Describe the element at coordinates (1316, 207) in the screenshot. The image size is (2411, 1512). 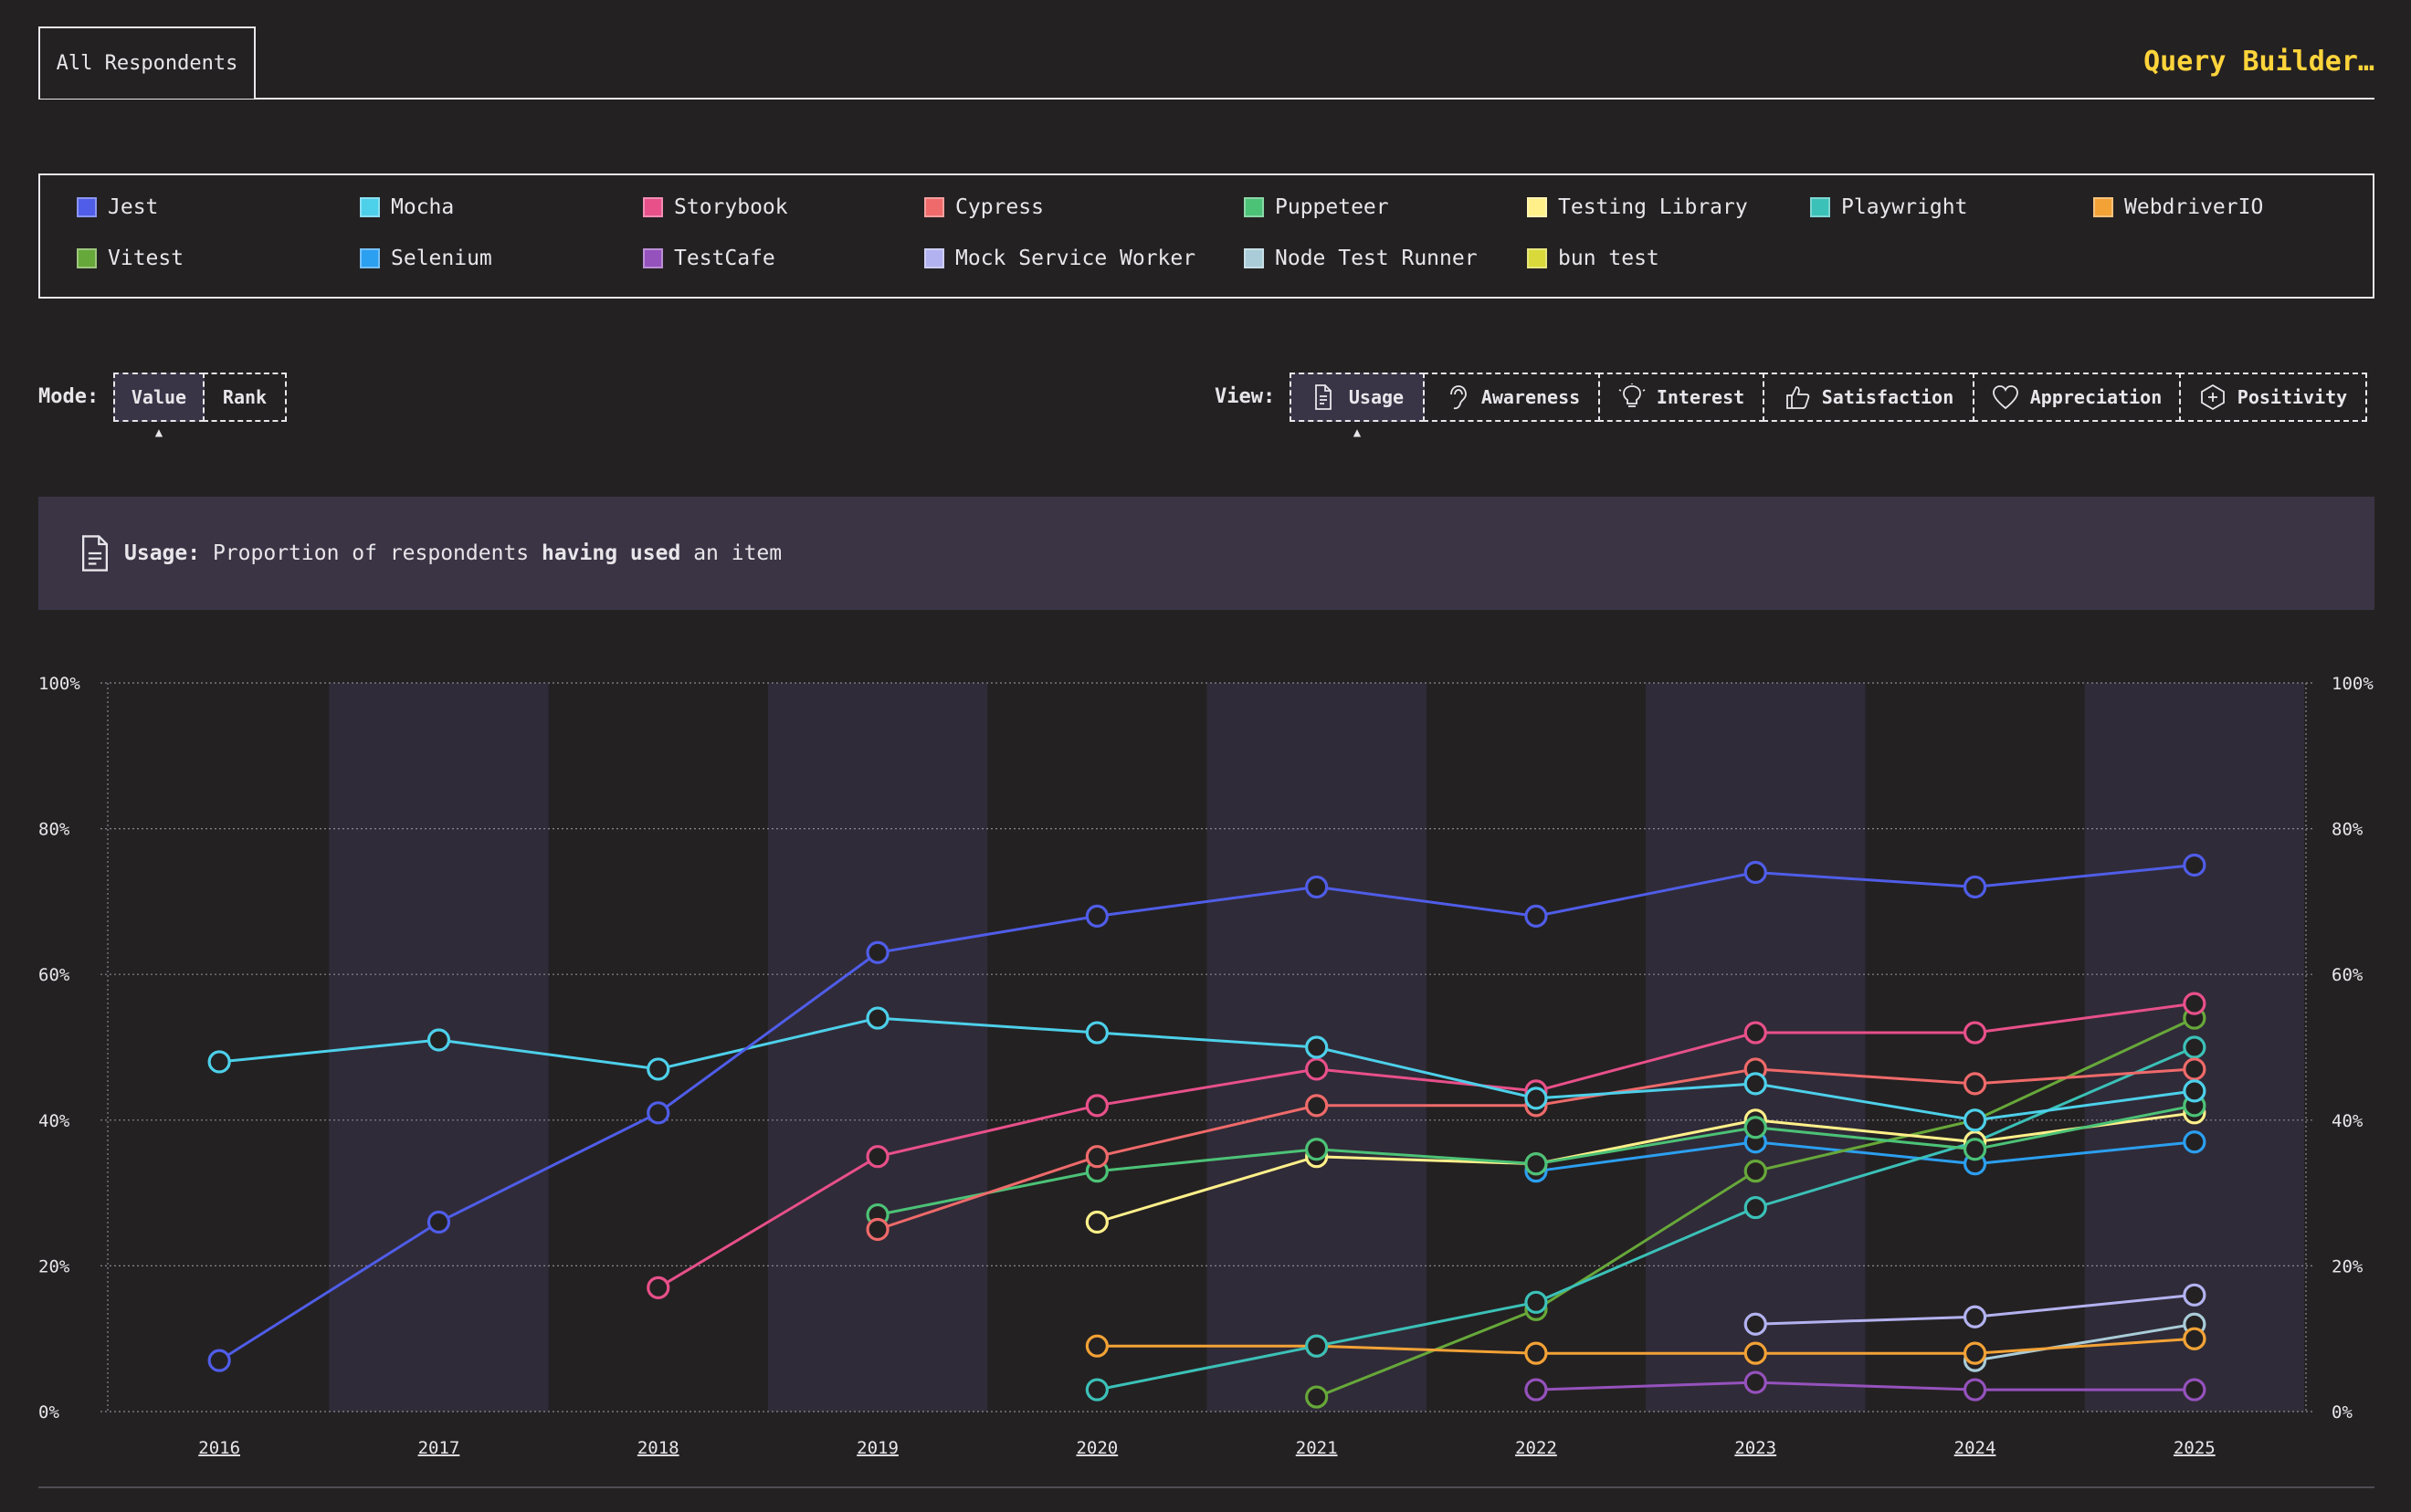
I see `legend-item-puppeteer: Puppeteer` at that location.